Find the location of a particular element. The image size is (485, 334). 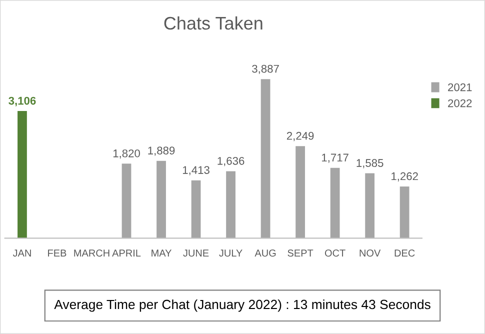

x-tick-label: MARCH is located at coordinates (92, 253).